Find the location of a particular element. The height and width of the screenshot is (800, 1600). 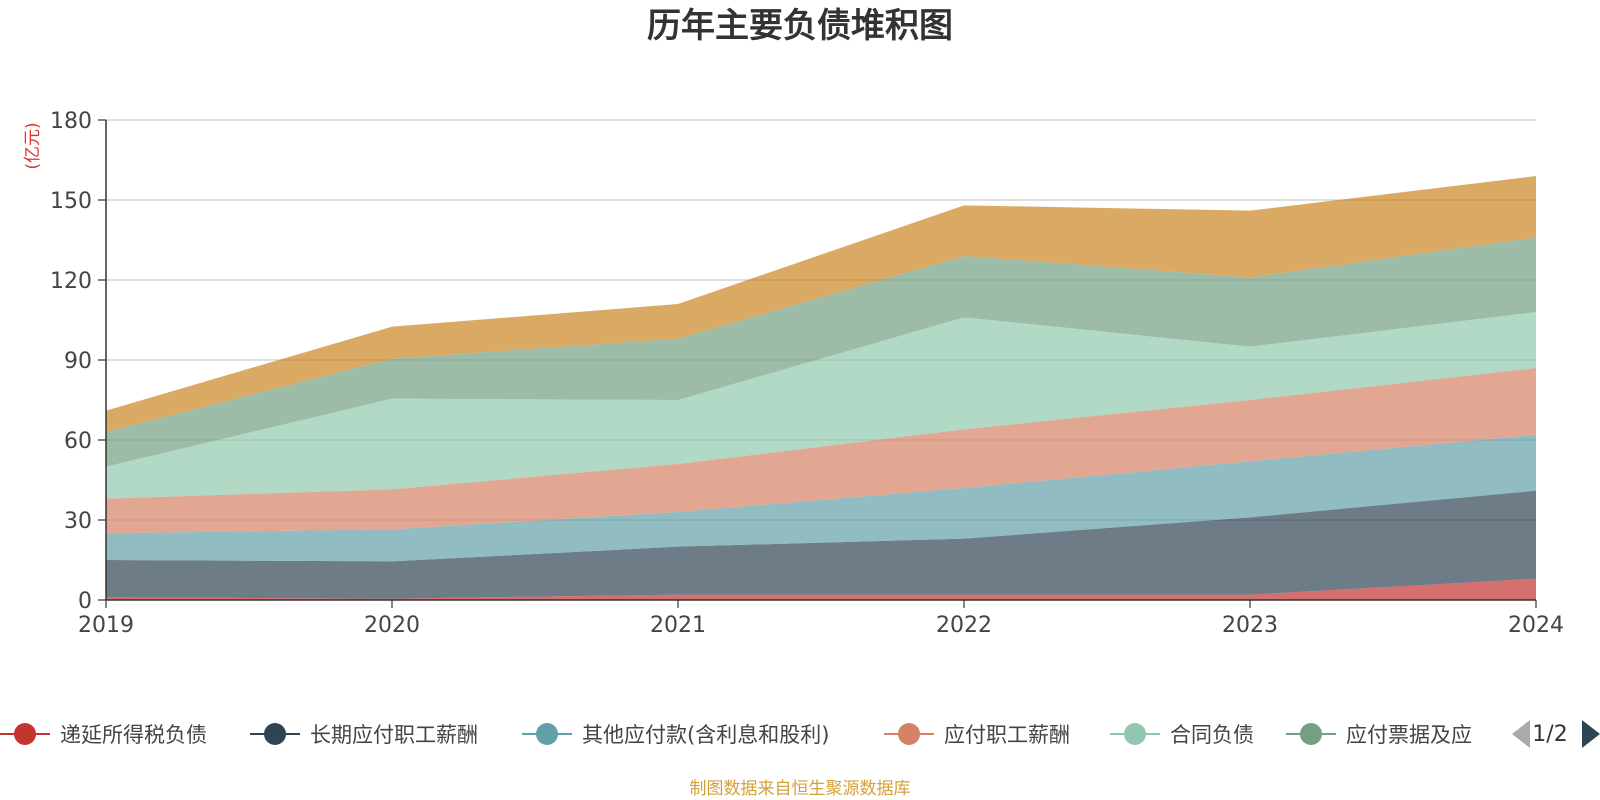

legend-item-0: 递延所得税负债 is located at coordinates (103, 735).